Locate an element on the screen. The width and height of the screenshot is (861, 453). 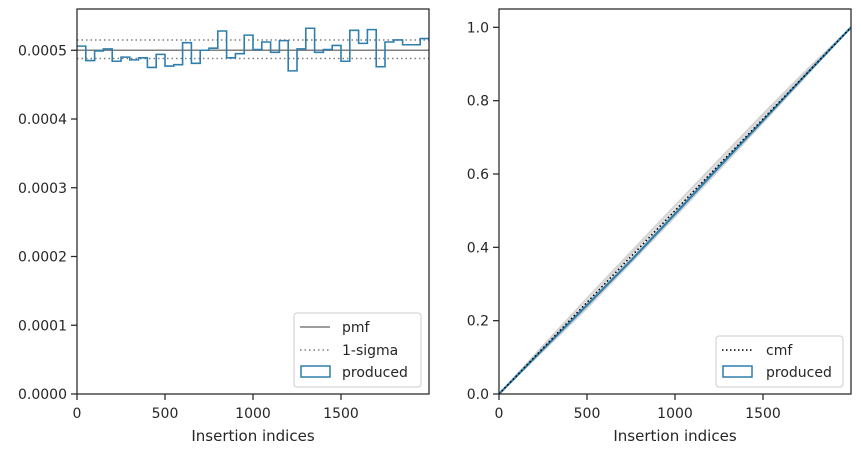
legend-produced-label: produced is located at coordinates (375, 373).